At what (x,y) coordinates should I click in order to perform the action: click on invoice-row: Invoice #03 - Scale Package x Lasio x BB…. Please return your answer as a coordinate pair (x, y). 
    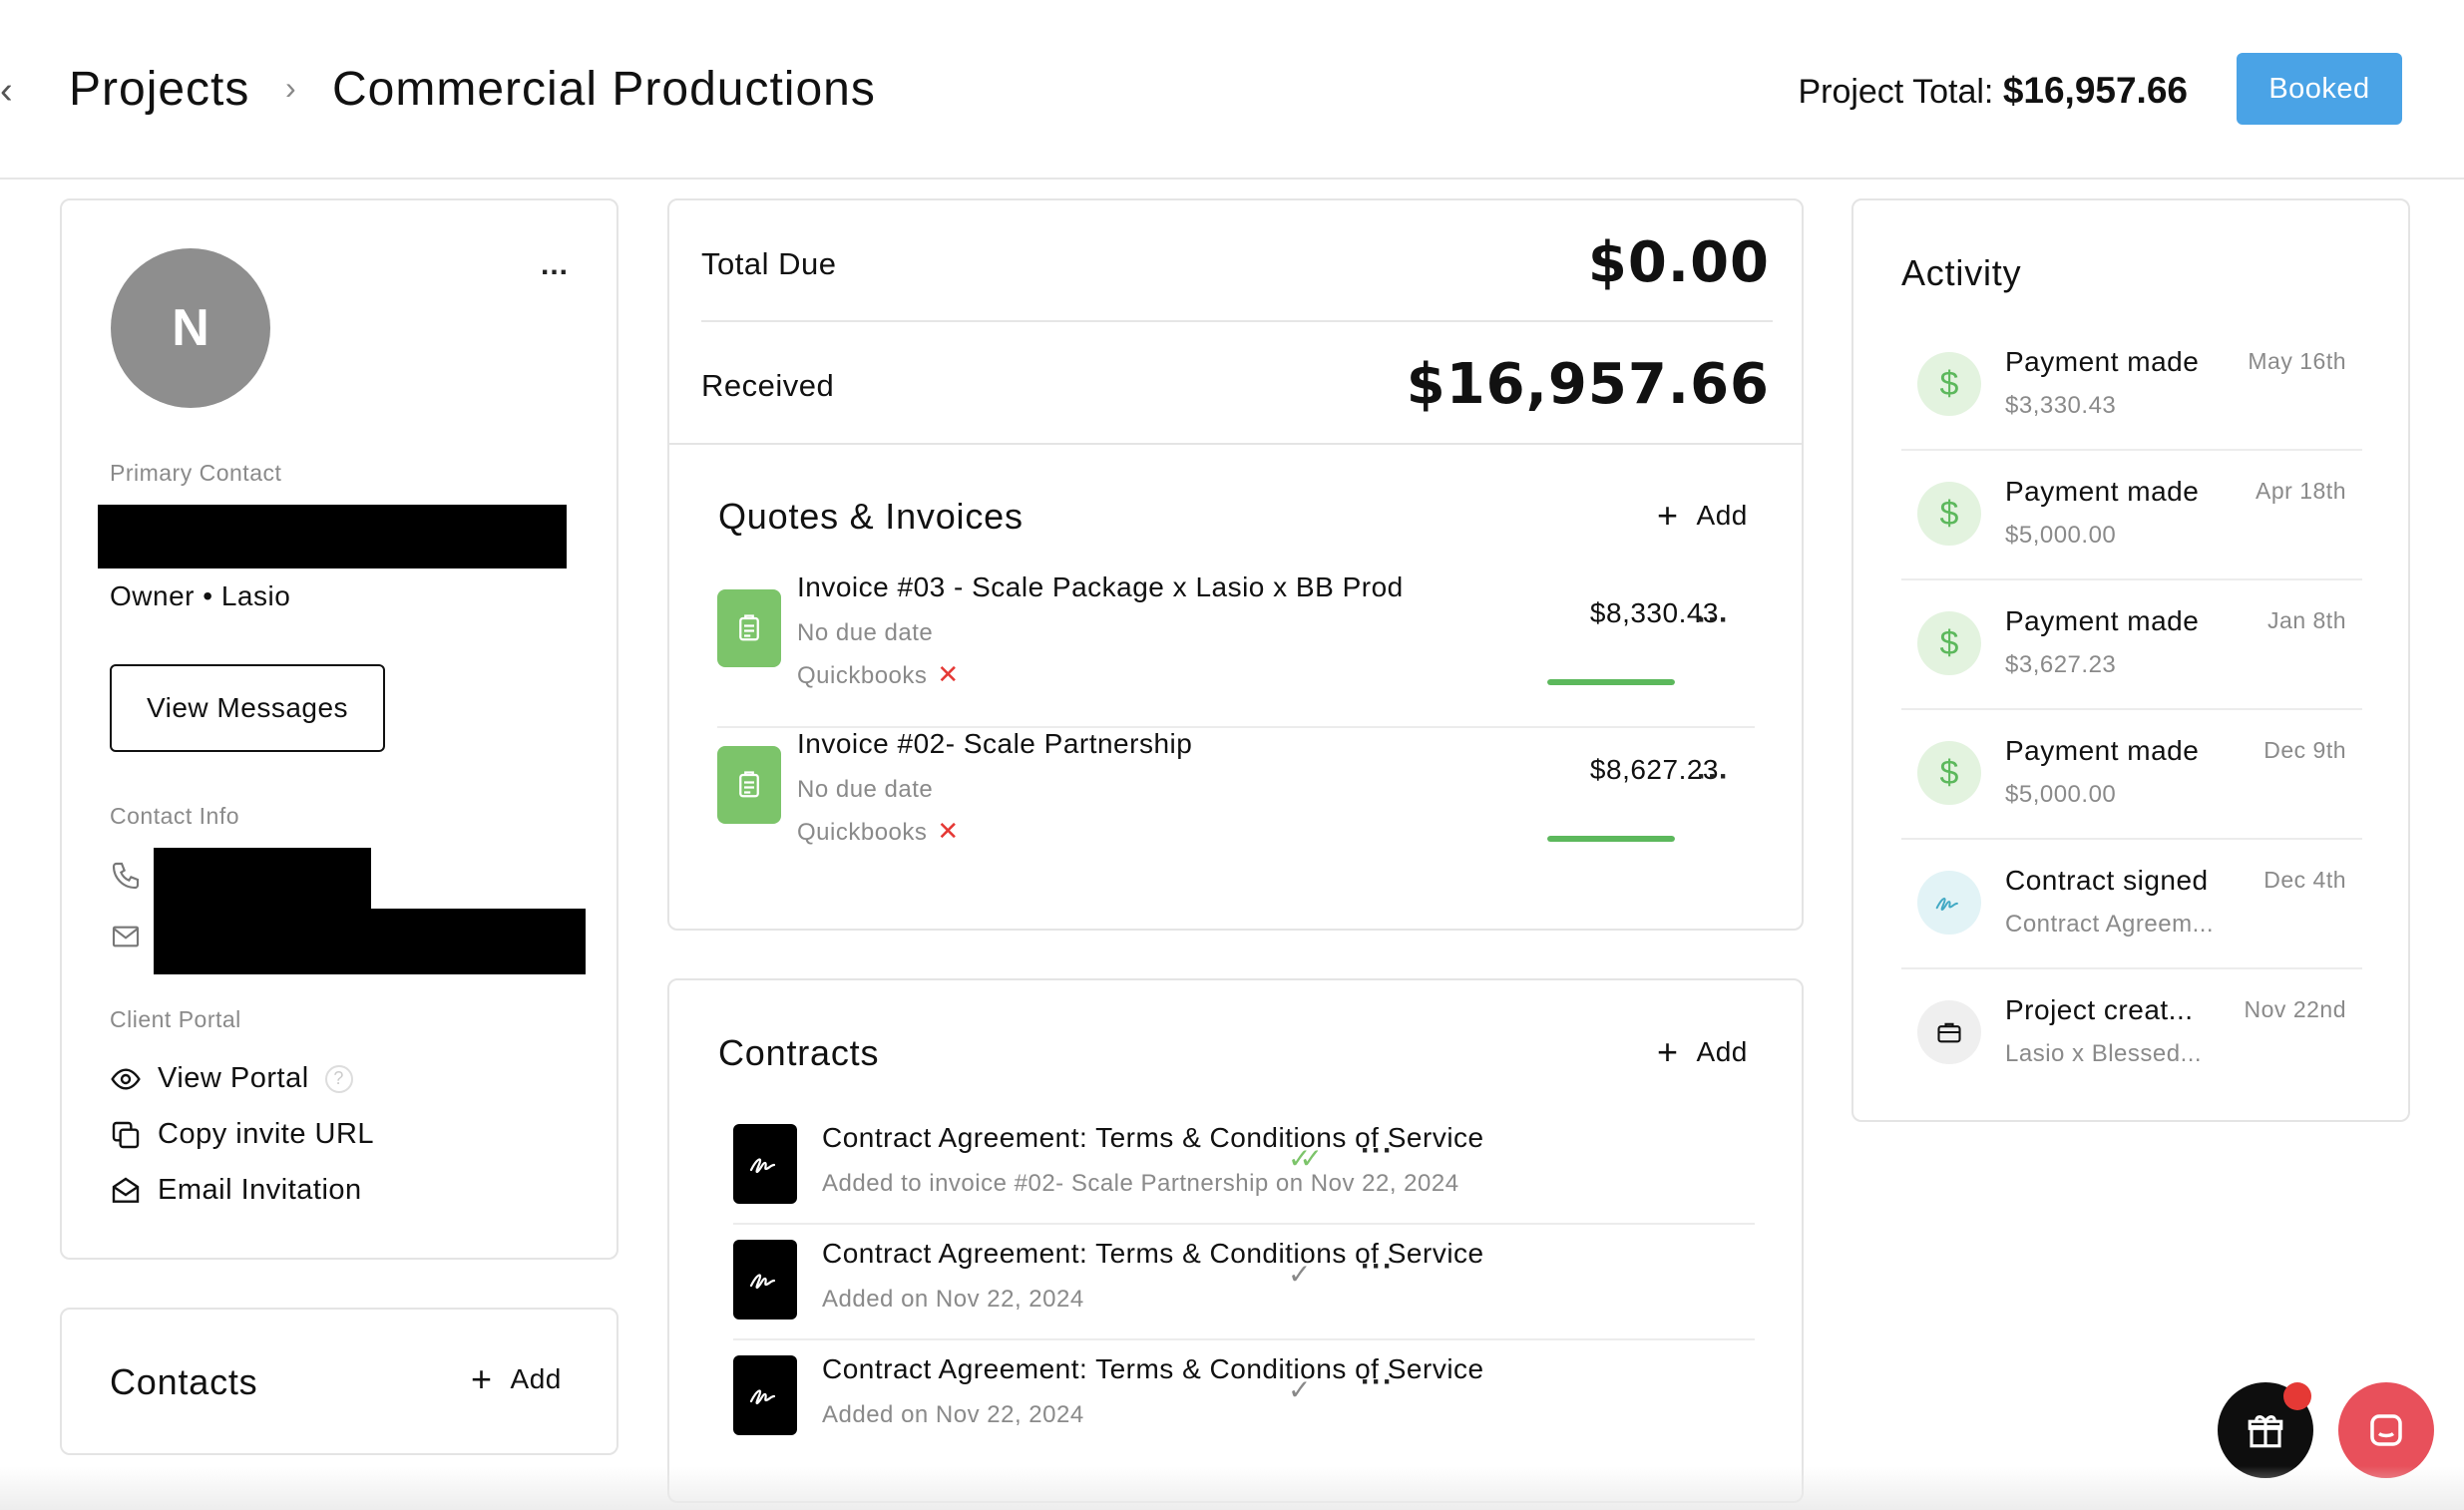
    Looking at the image, I should click on (1236, 649).